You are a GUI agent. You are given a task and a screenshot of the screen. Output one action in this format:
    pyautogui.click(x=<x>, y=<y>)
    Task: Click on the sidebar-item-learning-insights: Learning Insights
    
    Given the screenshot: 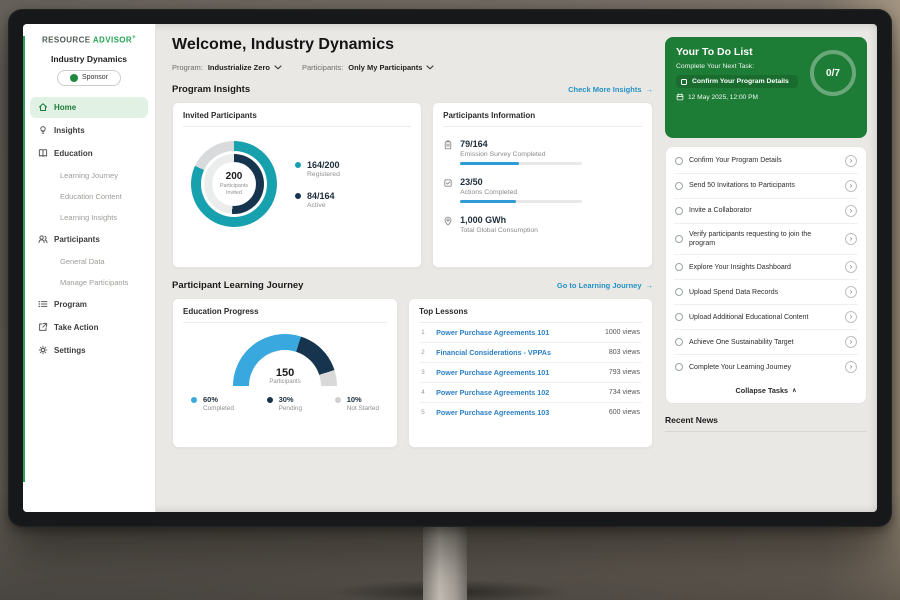 What is the action you would take?
    pyautogui.click(x=89, y=217)
    